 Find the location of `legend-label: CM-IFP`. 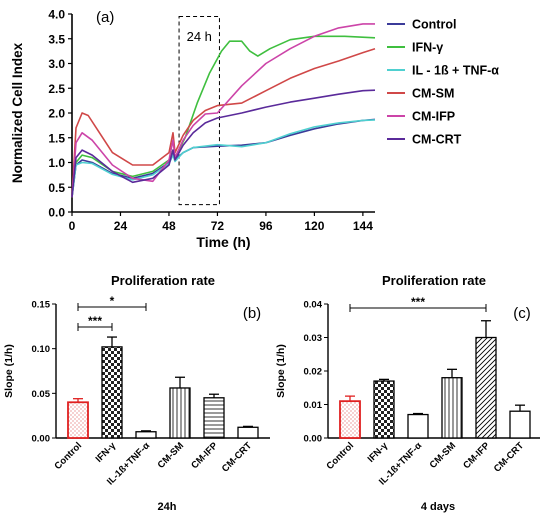

legend-label: CM-IFP is located at coordinates (433, 117).